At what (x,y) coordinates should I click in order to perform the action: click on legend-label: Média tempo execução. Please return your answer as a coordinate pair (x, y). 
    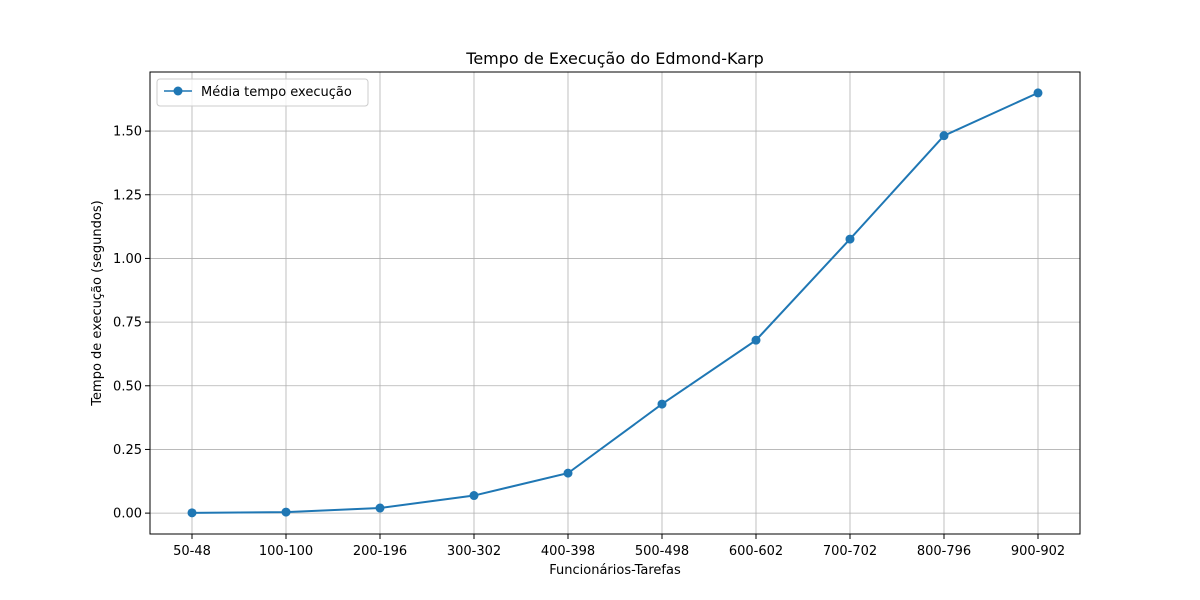
    Looking at the image, I should click on (276, 92).